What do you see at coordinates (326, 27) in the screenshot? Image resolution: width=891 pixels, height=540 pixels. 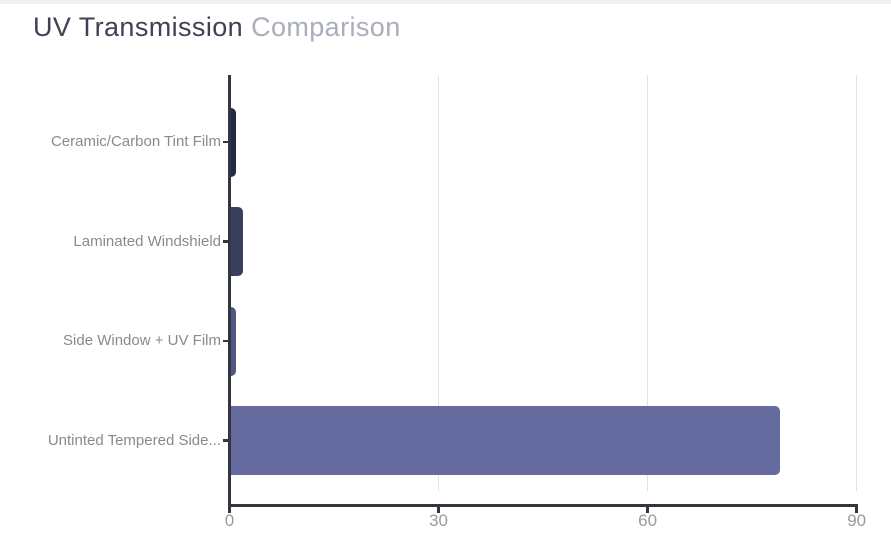 I see `chart-title-secondary: Comparison` at bounding box center [326, 27].